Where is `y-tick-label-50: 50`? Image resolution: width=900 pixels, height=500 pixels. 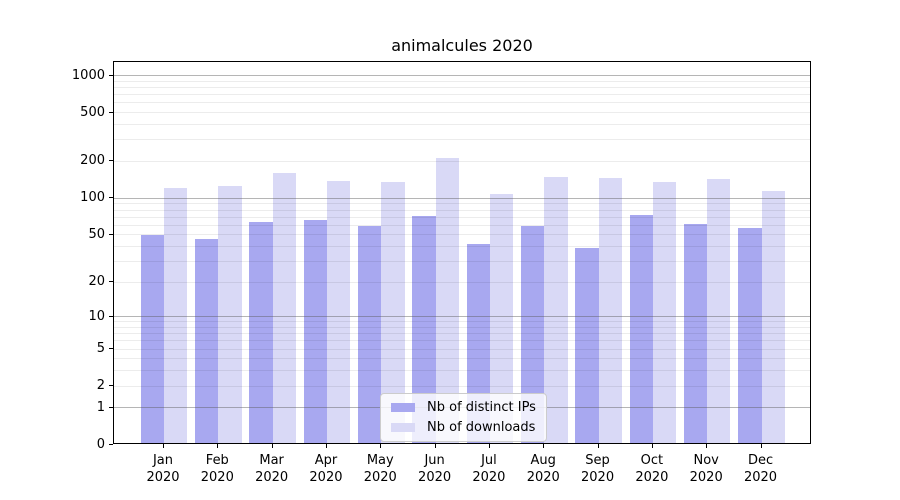
y-tick-label-50: 50 is located at coordinates (96, 234).